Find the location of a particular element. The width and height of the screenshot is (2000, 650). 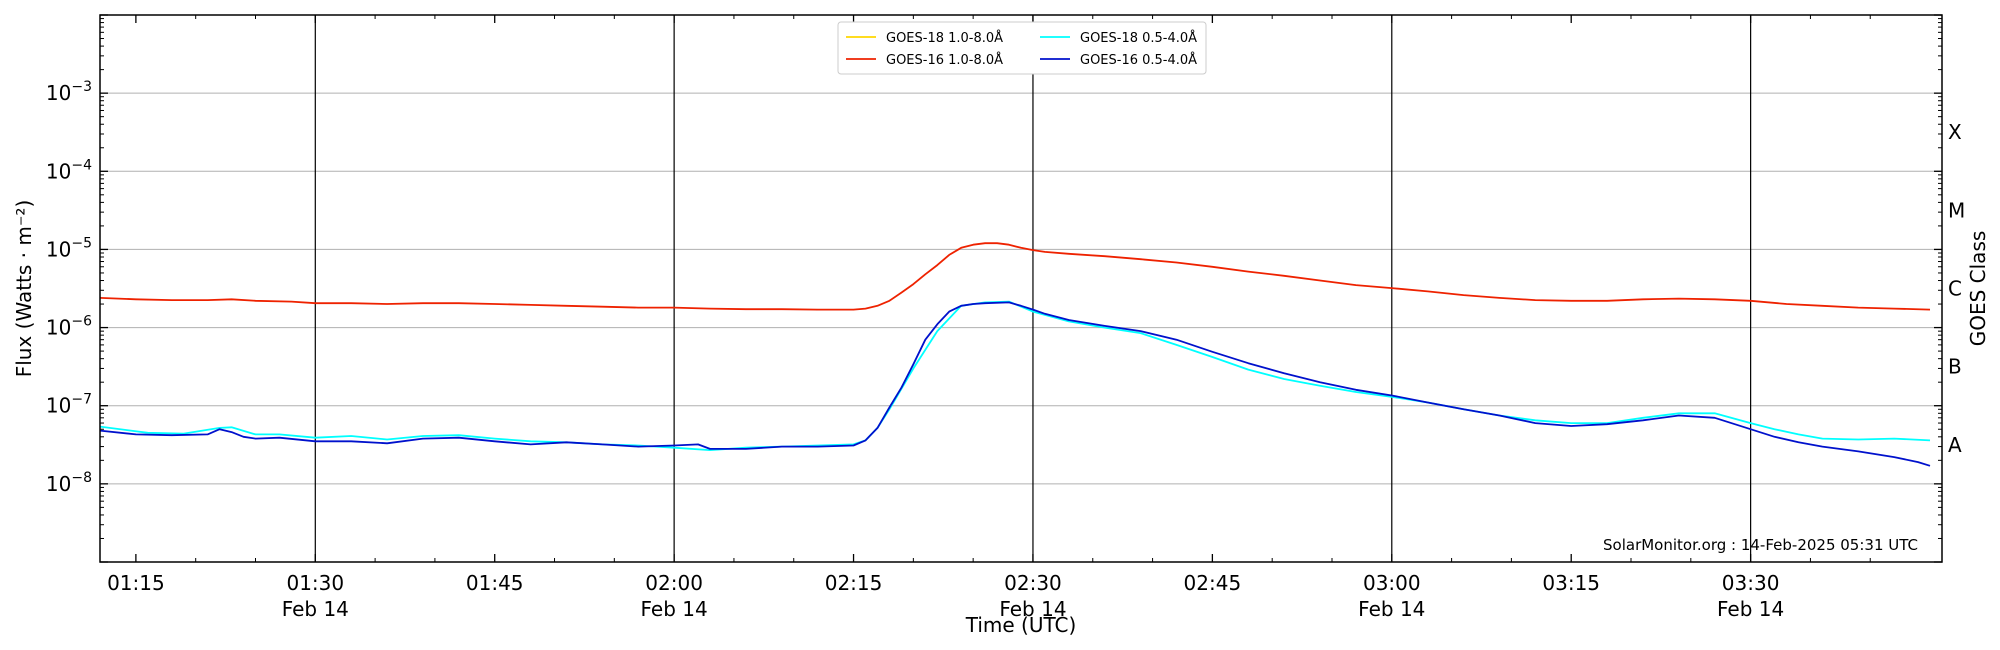

goes-class-labels: A B C M X is located at coordinates (1956, 288).